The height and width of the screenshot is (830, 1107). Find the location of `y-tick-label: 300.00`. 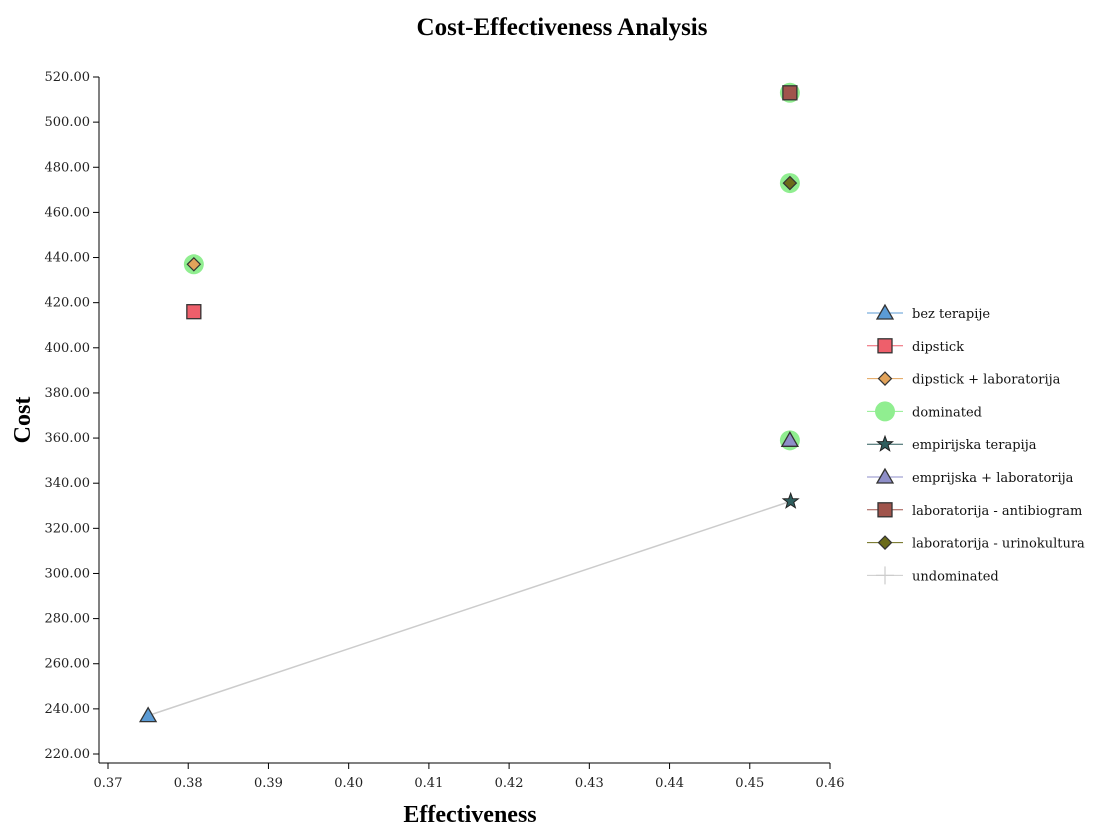

y-tick-label: 300.00 is located at coordinates (68, 573).